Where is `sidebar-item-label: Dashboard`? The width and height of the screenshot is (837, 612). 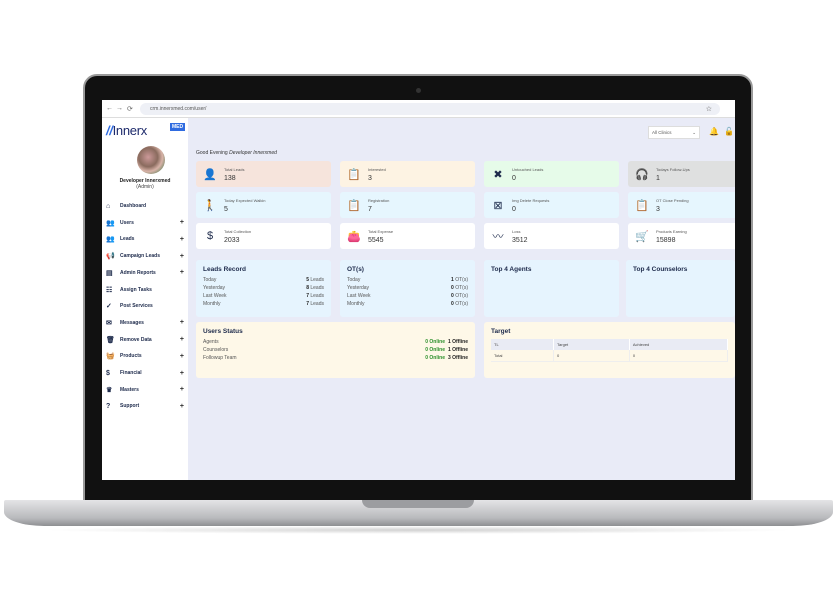
sidebar-item-label: Dashboard is located at coordinates (133, 206).